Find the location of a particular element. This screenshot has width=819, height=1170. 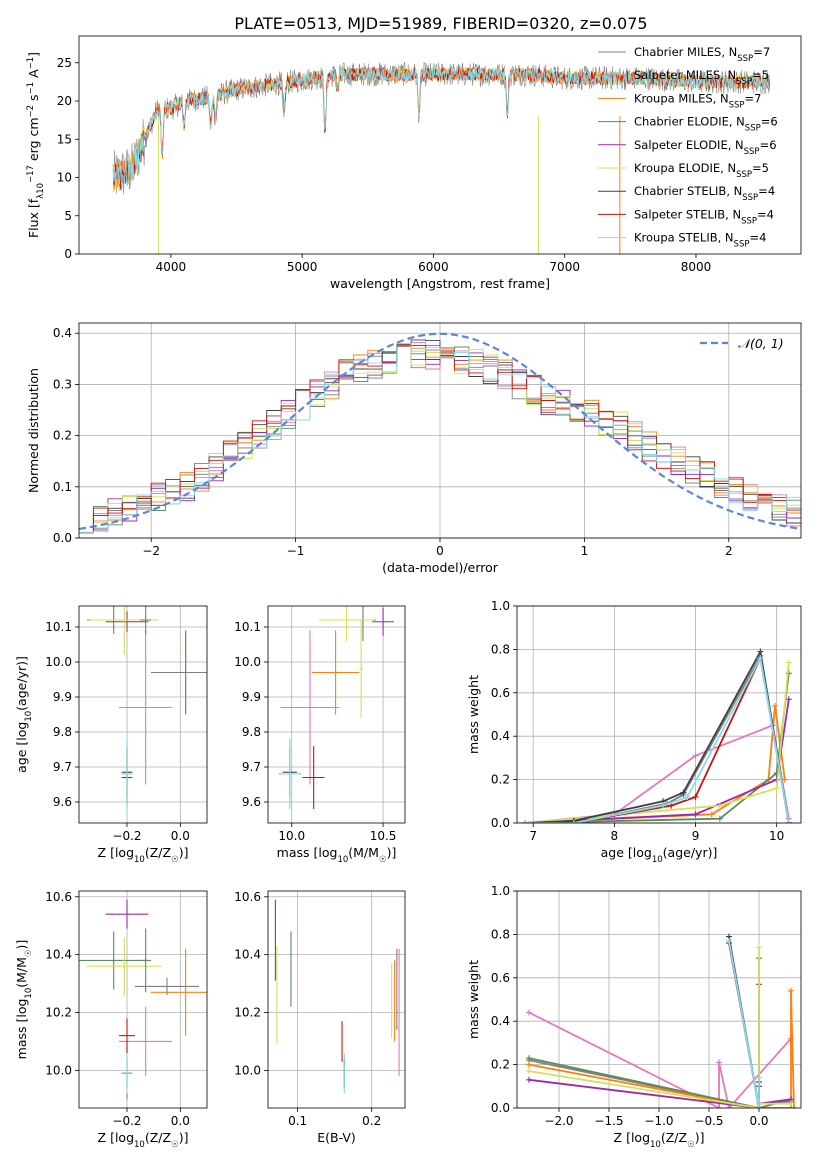

y-tick-label: 0.4 is located at coordinates (500, 1021).